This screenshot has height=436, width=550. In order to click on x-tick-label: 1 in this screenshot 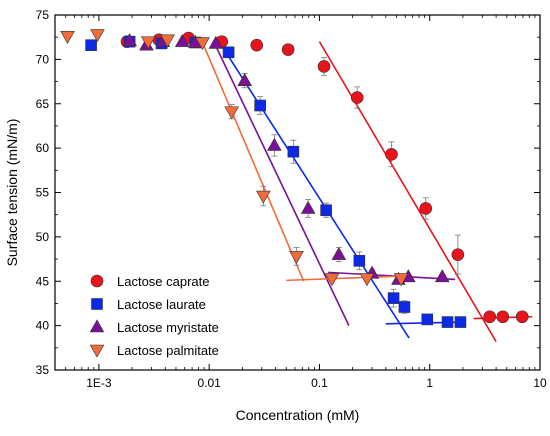, I will do `click(429, 383)`.